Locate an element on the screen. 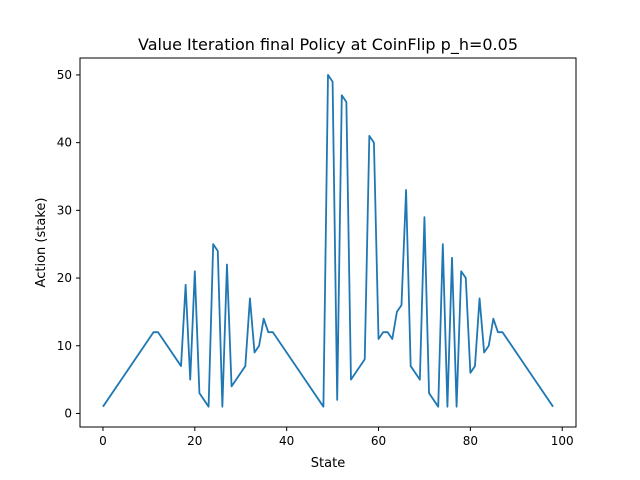 The height and width of the screenshot is (480, 640). y-axis-label: Action (stake) is located at coordinates (41, 243).